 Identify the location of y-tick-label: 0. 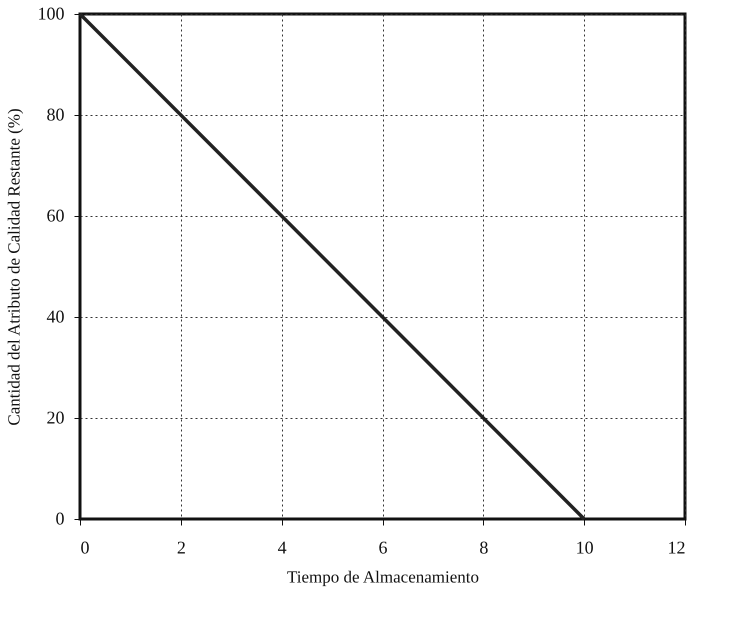
(60, 518).